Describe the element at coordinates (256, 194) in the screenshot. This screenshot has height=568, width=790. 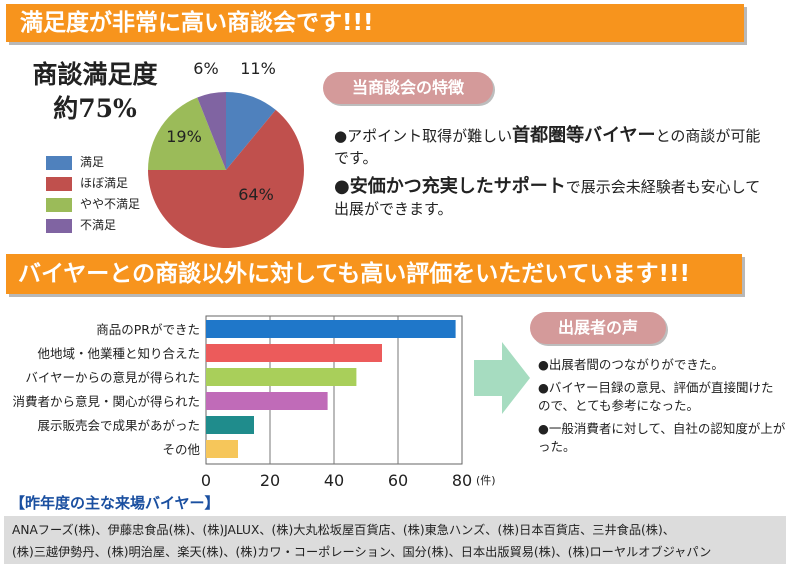
I see `pie-slice-label: 64%` at that location.